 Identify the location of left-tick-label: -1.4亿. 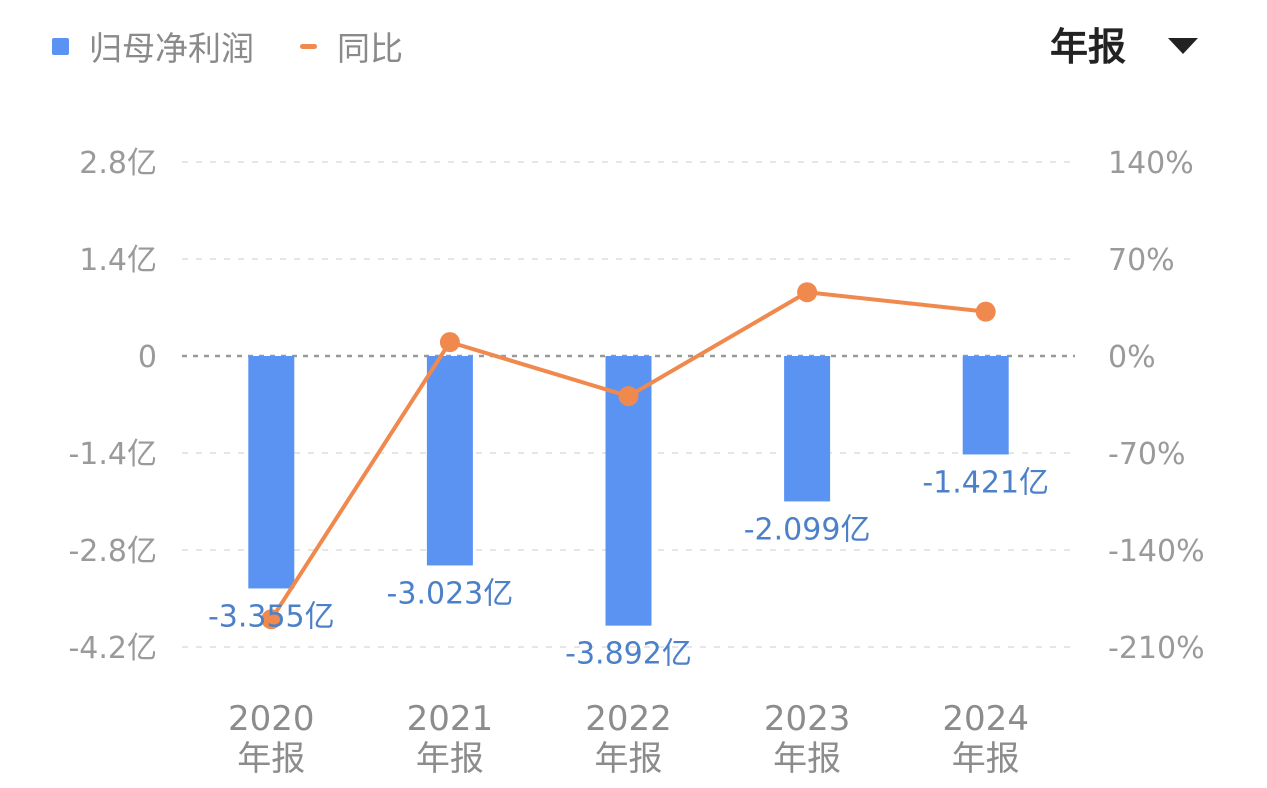
(112, 454).